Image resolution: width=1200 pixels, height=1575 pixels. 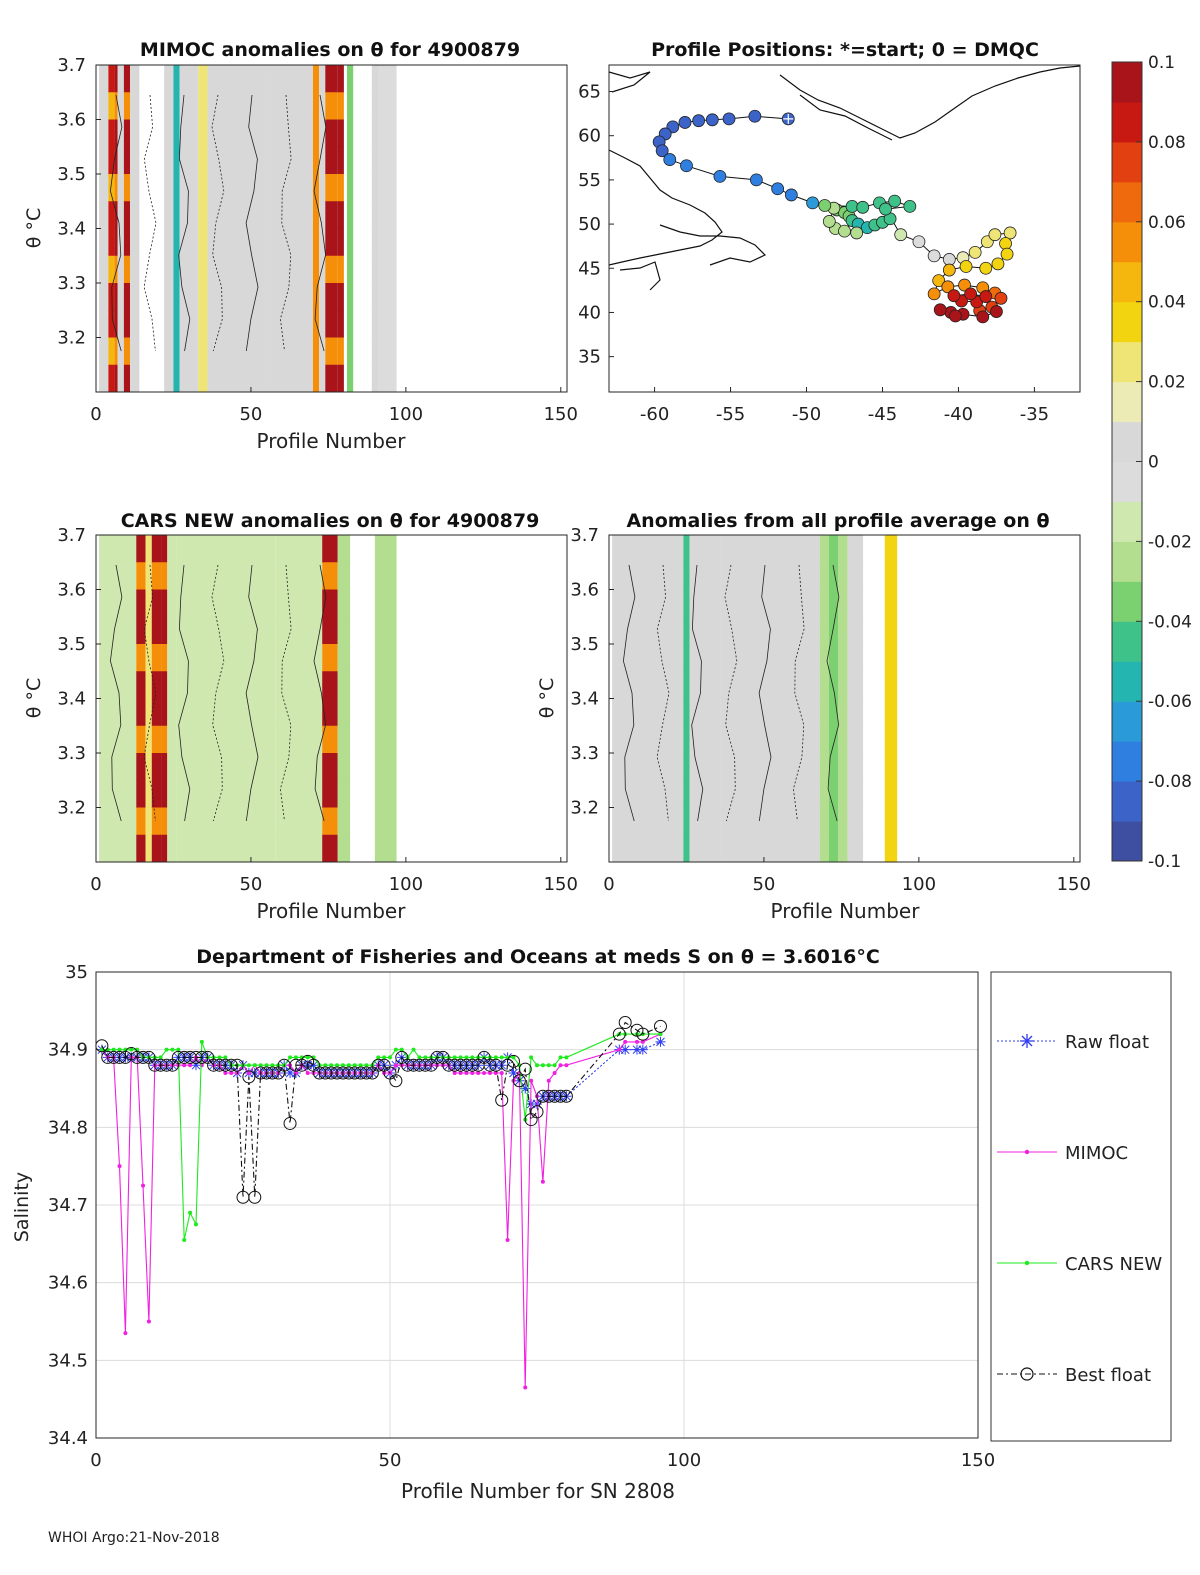 I want to click on colorbar-tick-label: 0.08, so click(x=1167, y=143).